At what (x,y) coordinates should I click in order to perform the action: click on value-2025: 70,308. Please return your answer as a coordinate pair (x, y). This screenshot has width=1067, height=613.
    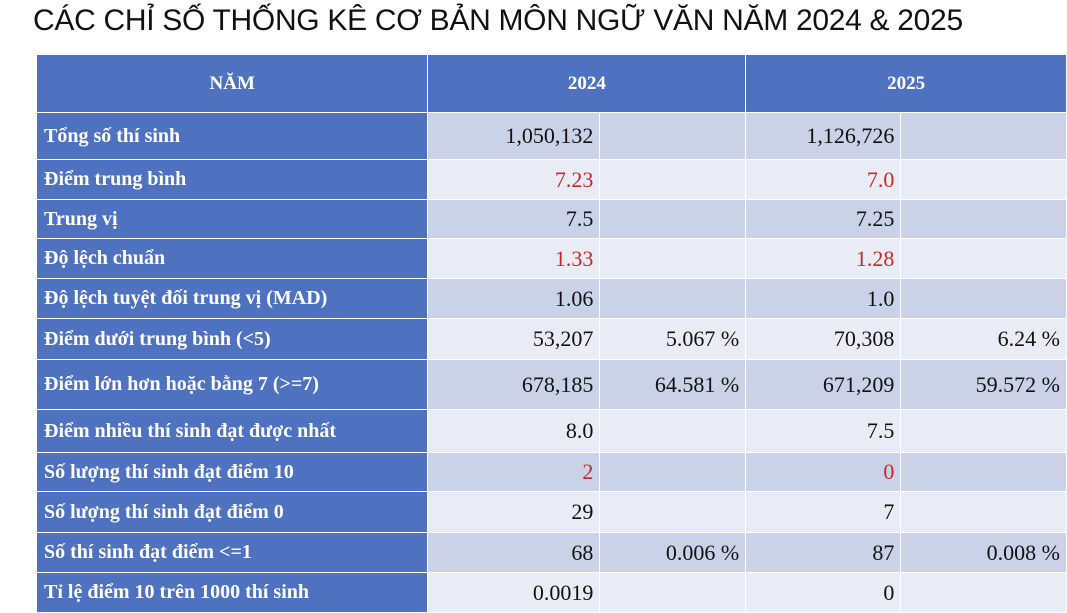
    Looking at the image, I should click on (823, 339).